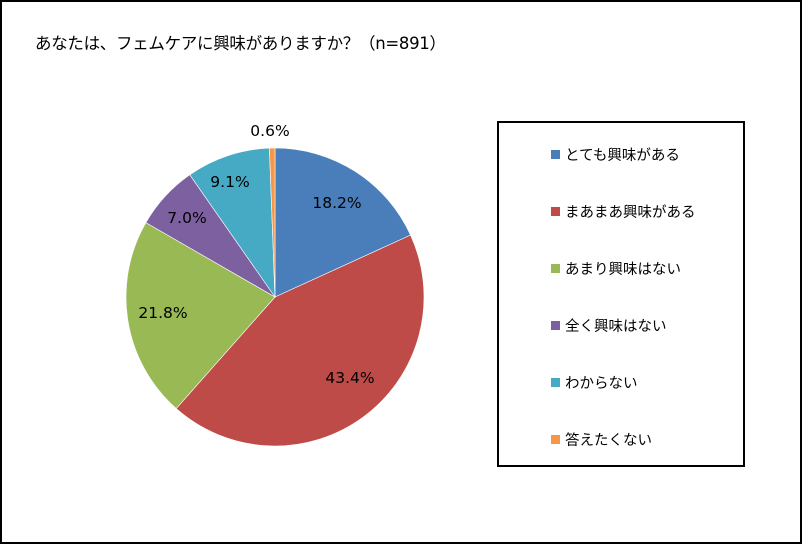  I want to click on data-label: 7.0%, so click(187, 218).